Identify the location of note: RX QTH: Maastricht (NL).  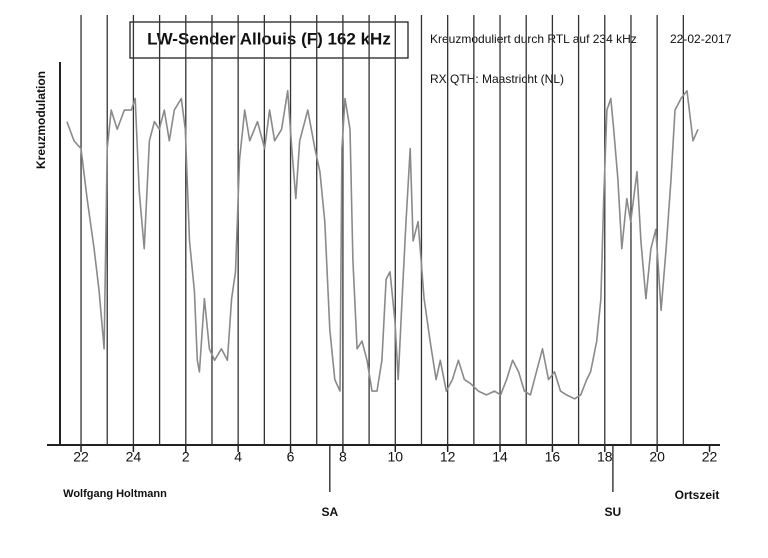
(497, 79).